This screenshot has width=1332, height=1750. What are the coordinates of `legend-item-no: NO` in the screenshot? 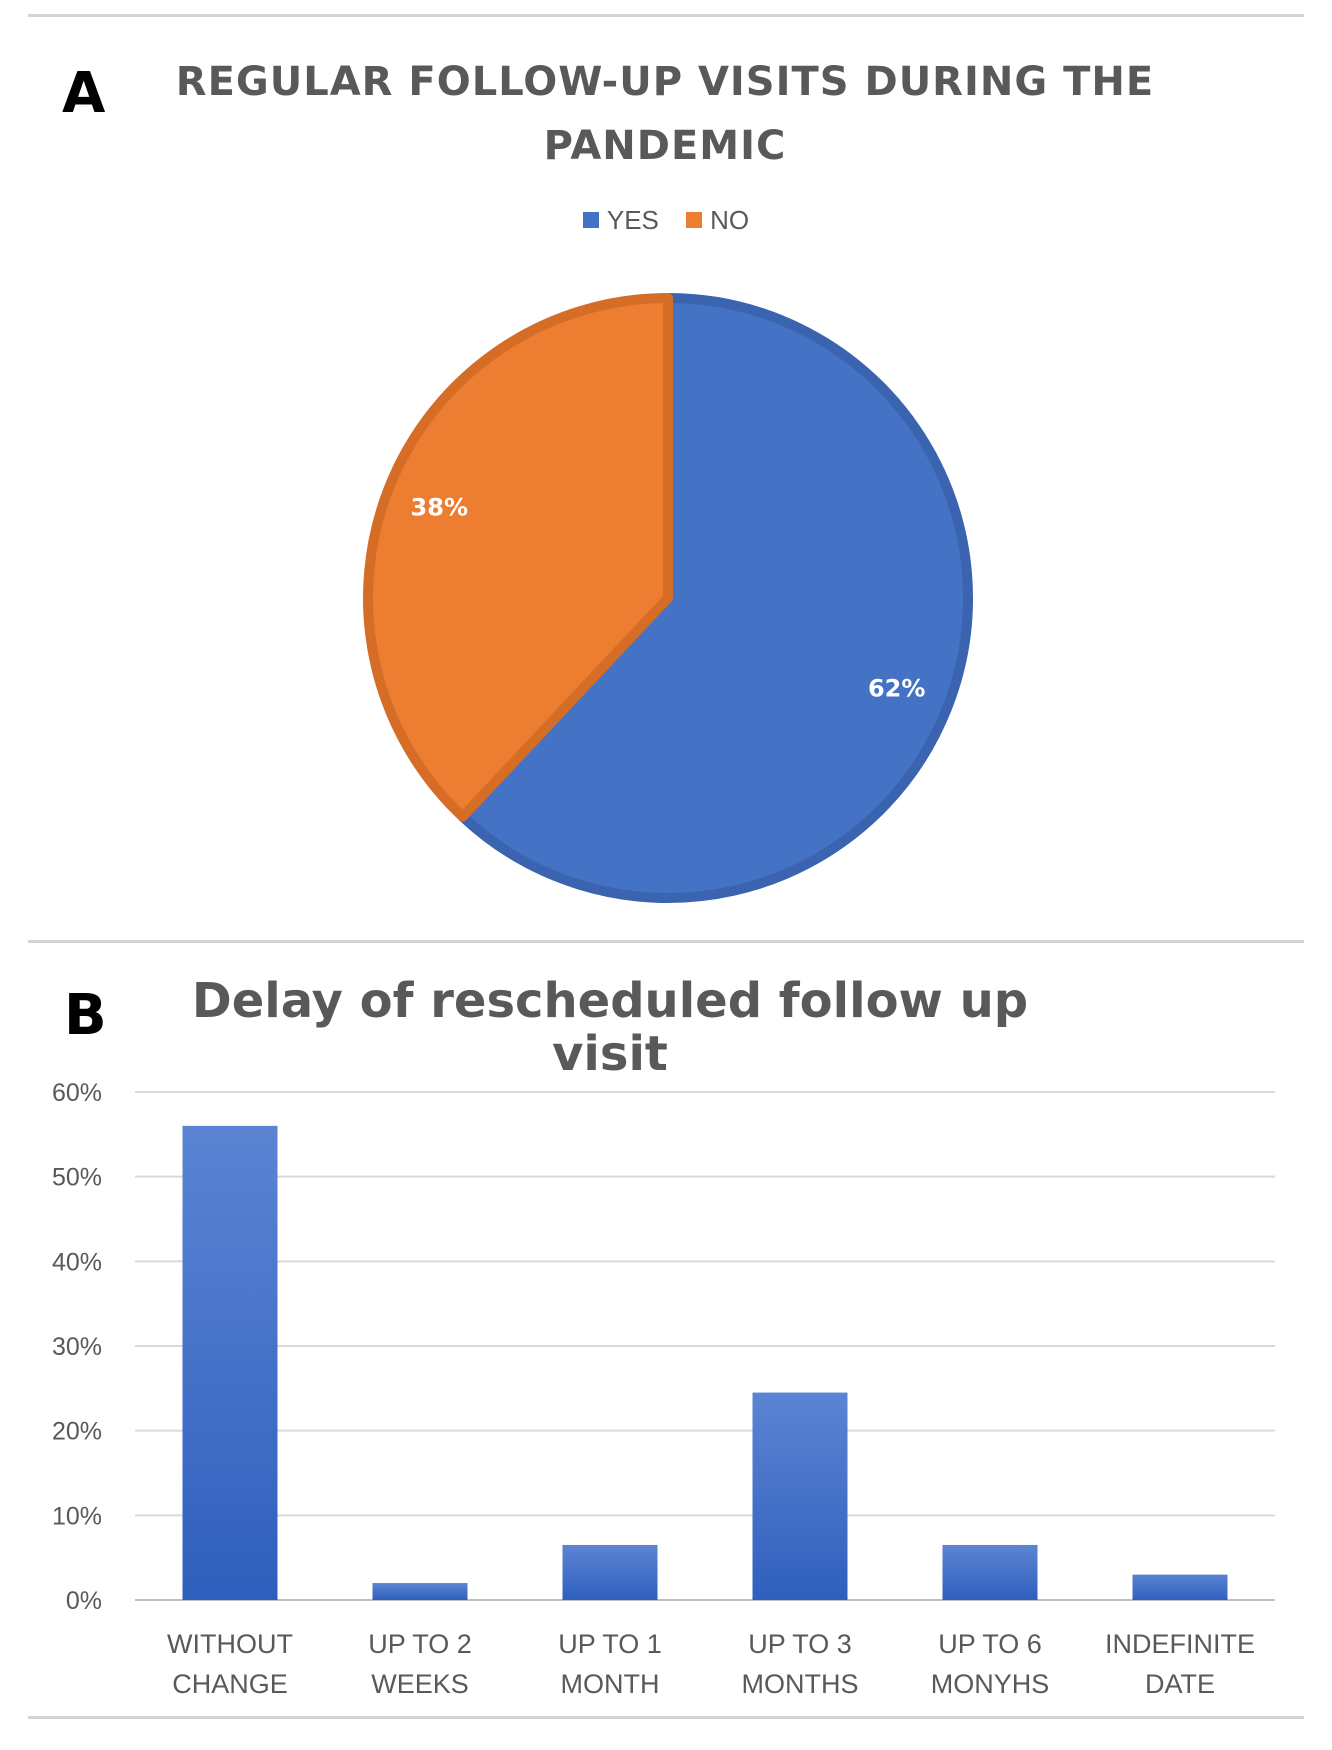 It's located at (717, 220).